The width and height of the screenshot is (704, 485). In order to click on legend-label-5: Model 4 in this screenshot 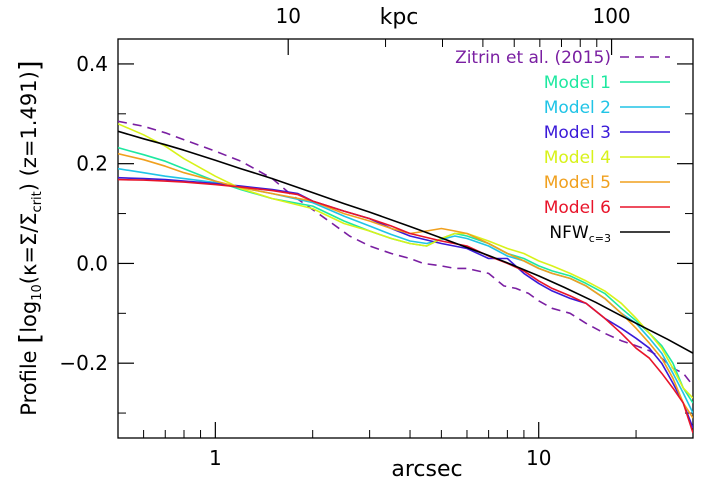, I will do `click(577, 158)`.